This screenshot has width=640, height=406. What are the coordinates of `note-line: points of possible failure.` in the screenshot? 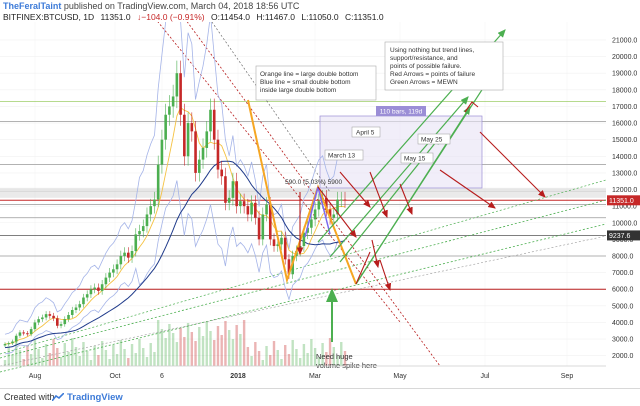 It's located at (426, 66).